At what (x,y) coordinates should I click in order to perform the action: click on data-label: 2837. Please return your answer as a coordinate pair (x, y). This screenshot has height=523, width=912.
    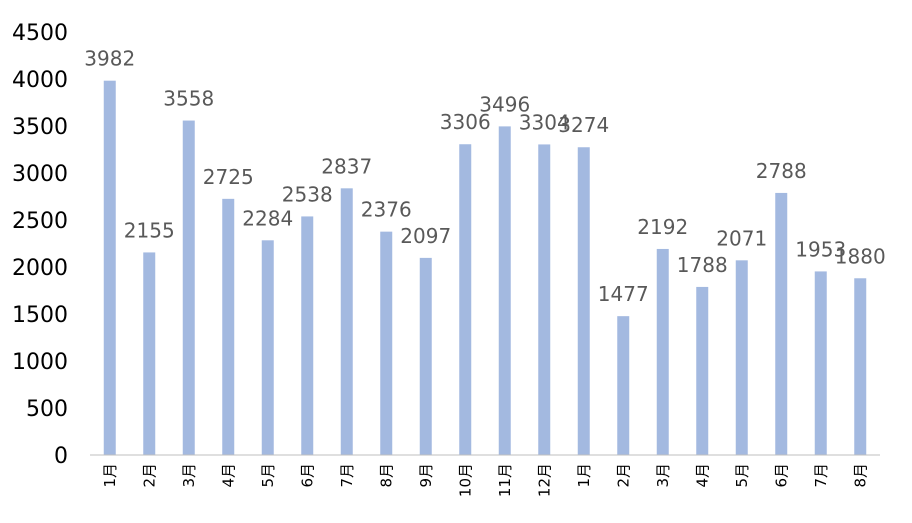
    Looking at the image, I should click on (346, 166).